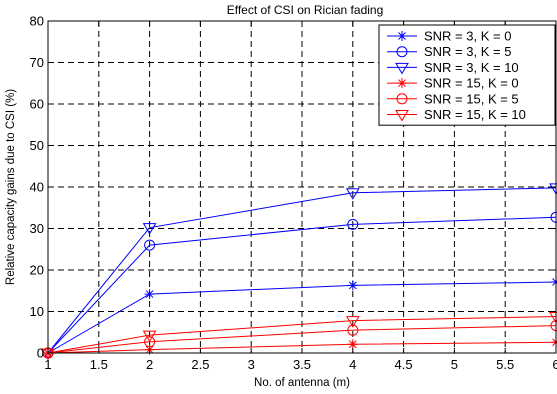 This screenshot has width=557, height=394. I want to click on legend-box, so click(467, 75).